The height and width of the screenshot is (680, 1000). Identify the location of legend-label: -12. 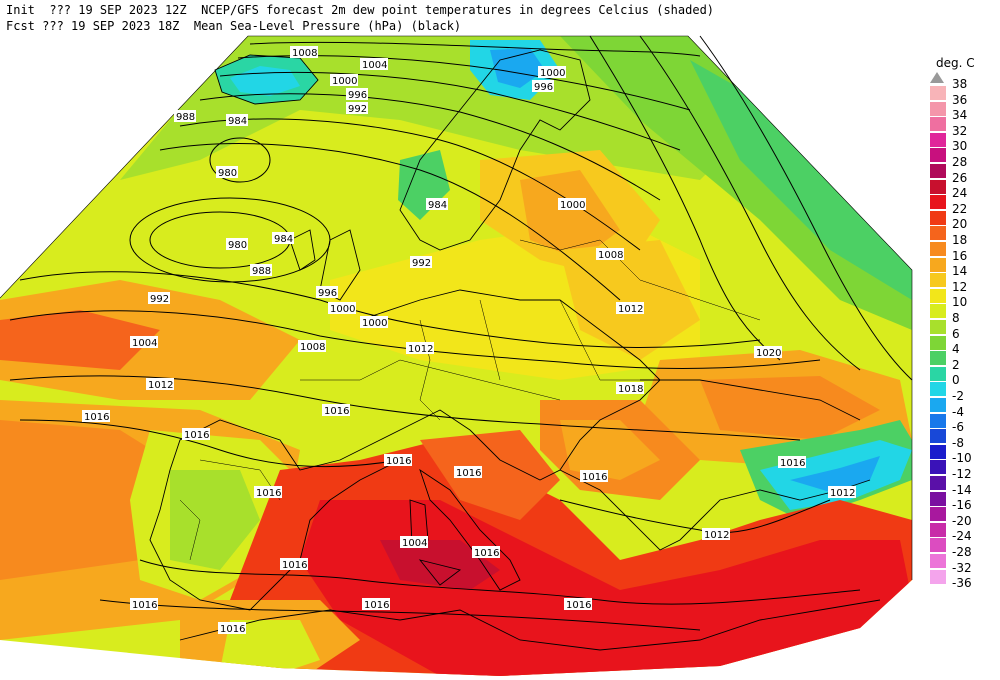
(962, 474).